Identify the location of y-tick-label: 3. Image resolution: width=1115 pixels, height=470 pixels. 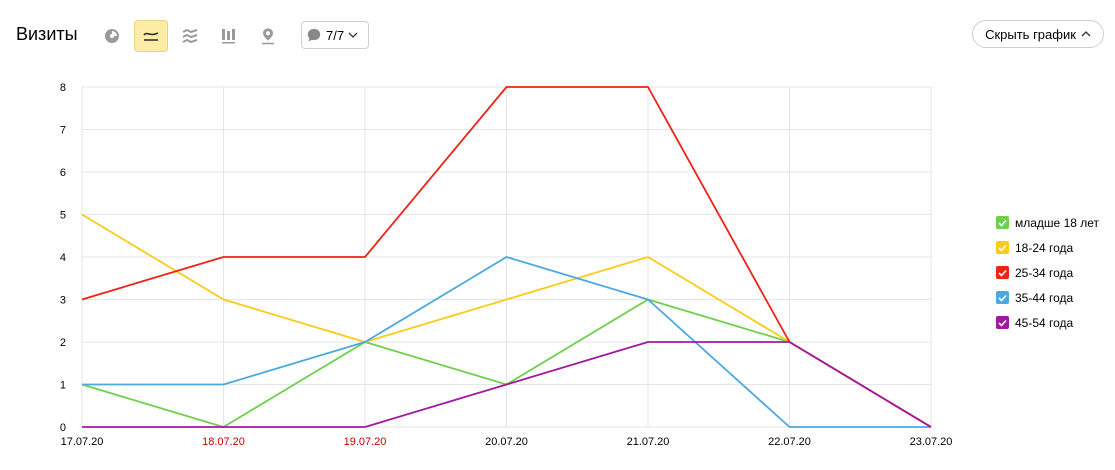
(63, 301).